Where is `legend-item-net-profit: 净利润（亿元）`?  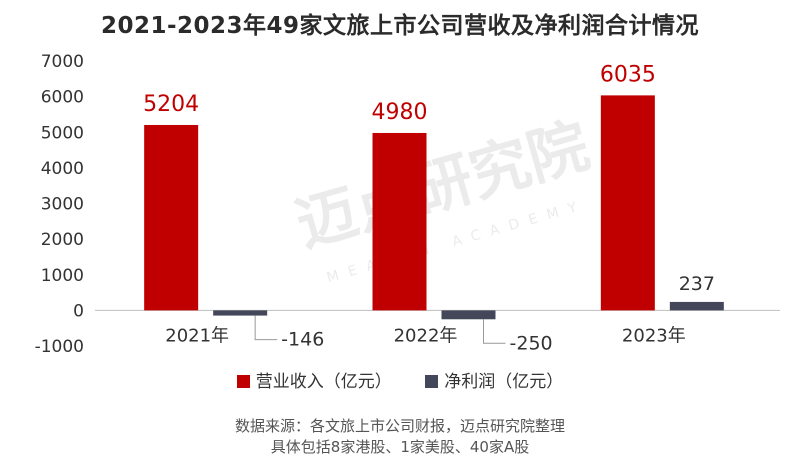 legend-item-net-profit: 净利润（亿元） is located at coordinates (494, 379).